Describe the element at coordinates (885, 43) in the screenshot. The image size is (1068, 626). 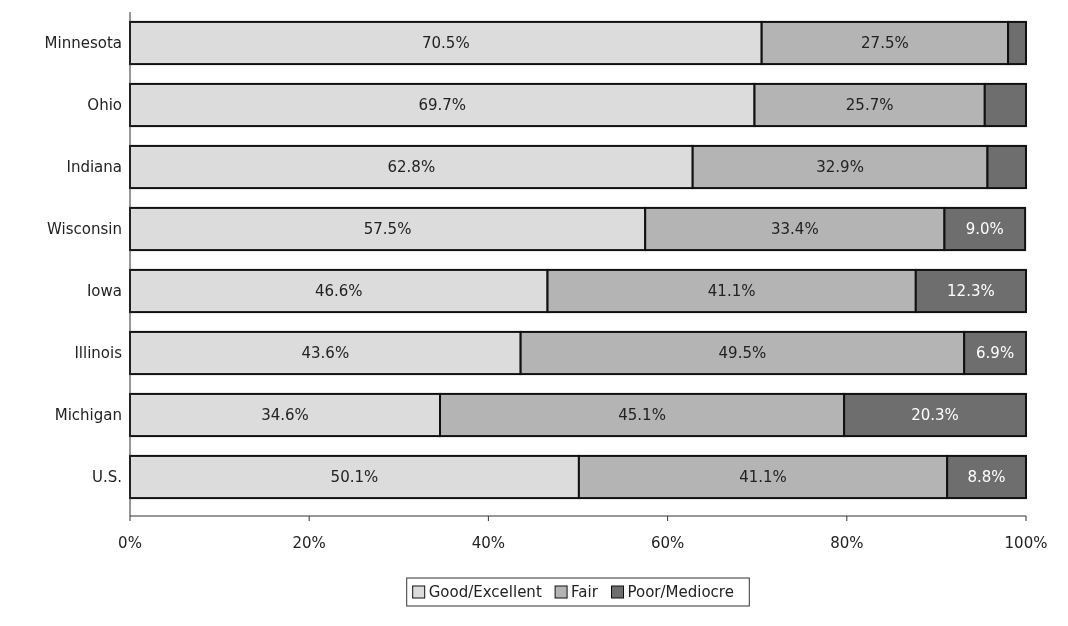
I see `data-label: 27.5%` at that location.